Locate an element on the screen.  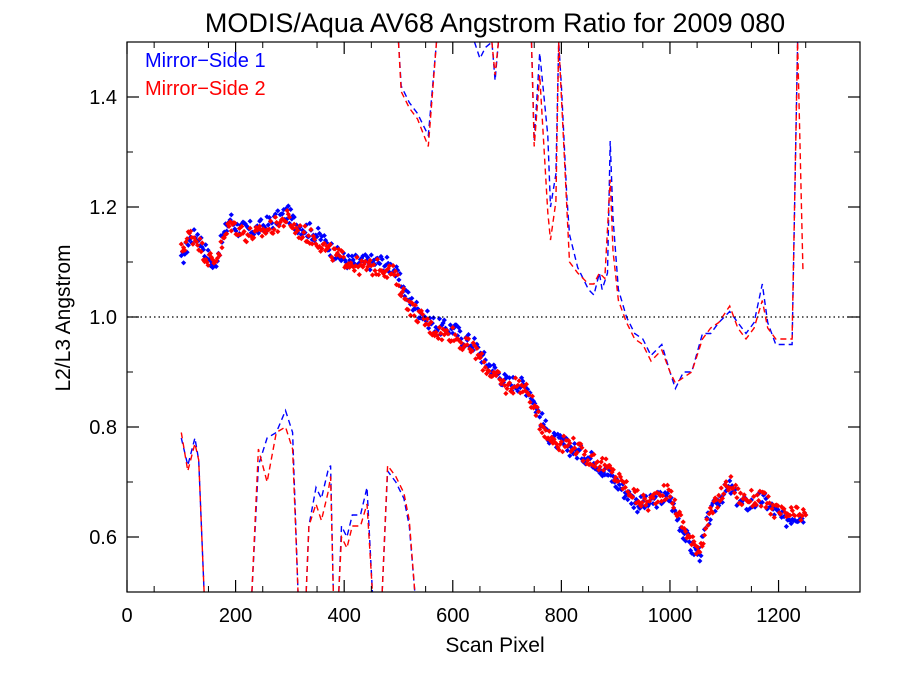
y-tick-label: 0.8 is located at coordinates (103, 428).